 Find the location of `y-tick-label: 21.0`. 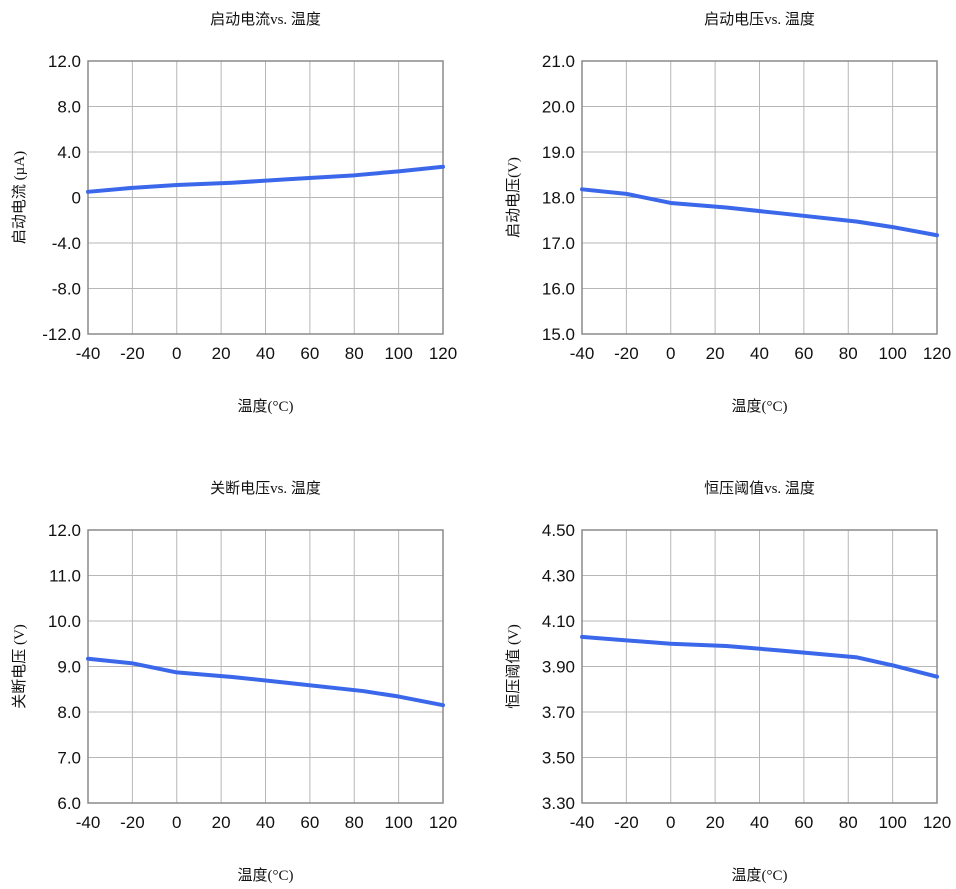

y-tick-label: 21.0 is located at coordinates (558, 61).